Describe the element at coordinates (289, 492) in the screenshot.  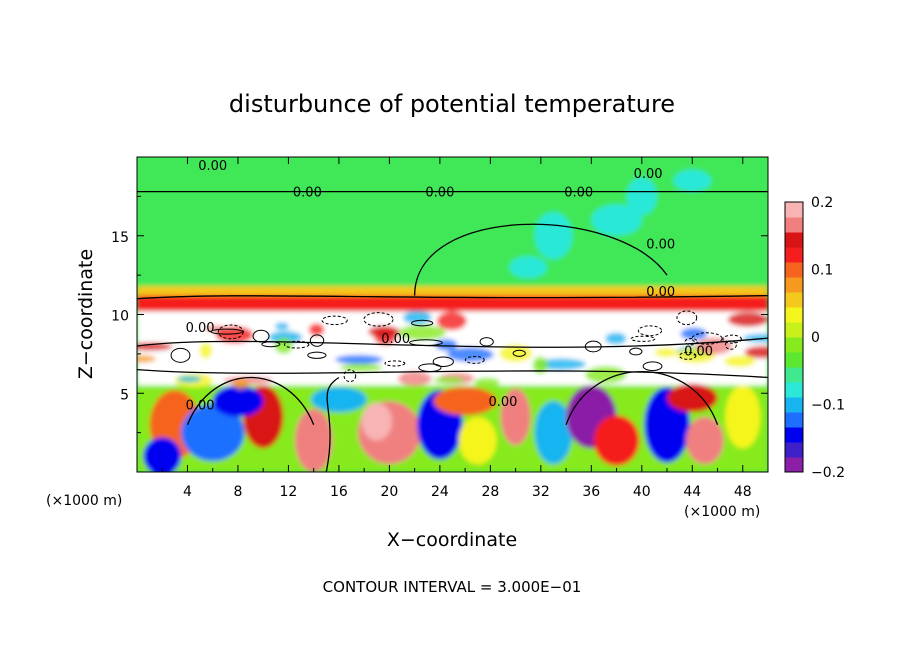
I see `x-tick-label: 12` at that location.